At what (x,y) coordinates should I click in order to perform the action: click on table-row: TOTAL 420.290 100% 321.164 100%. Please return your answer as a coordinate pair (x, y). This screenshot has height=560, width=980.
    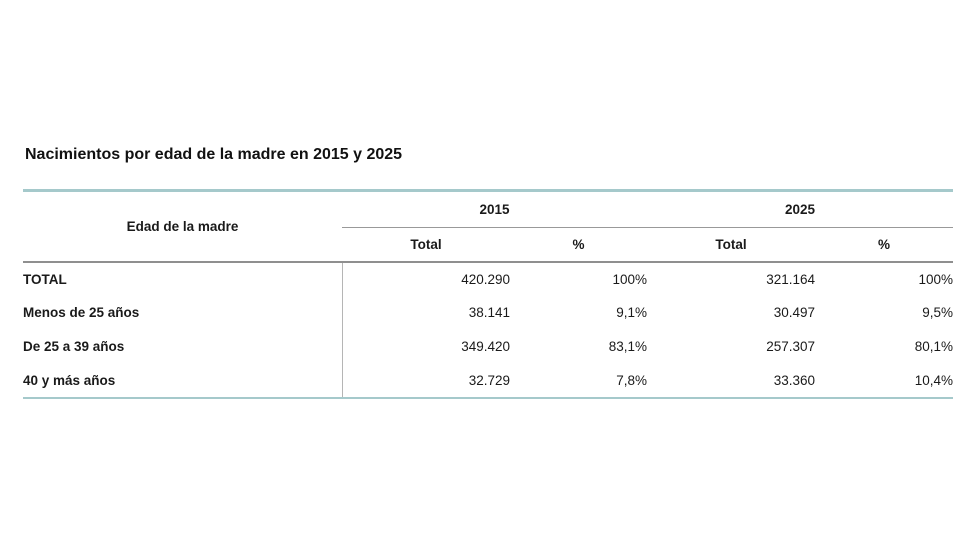
    Looking at the image, I should click on (488, 278).